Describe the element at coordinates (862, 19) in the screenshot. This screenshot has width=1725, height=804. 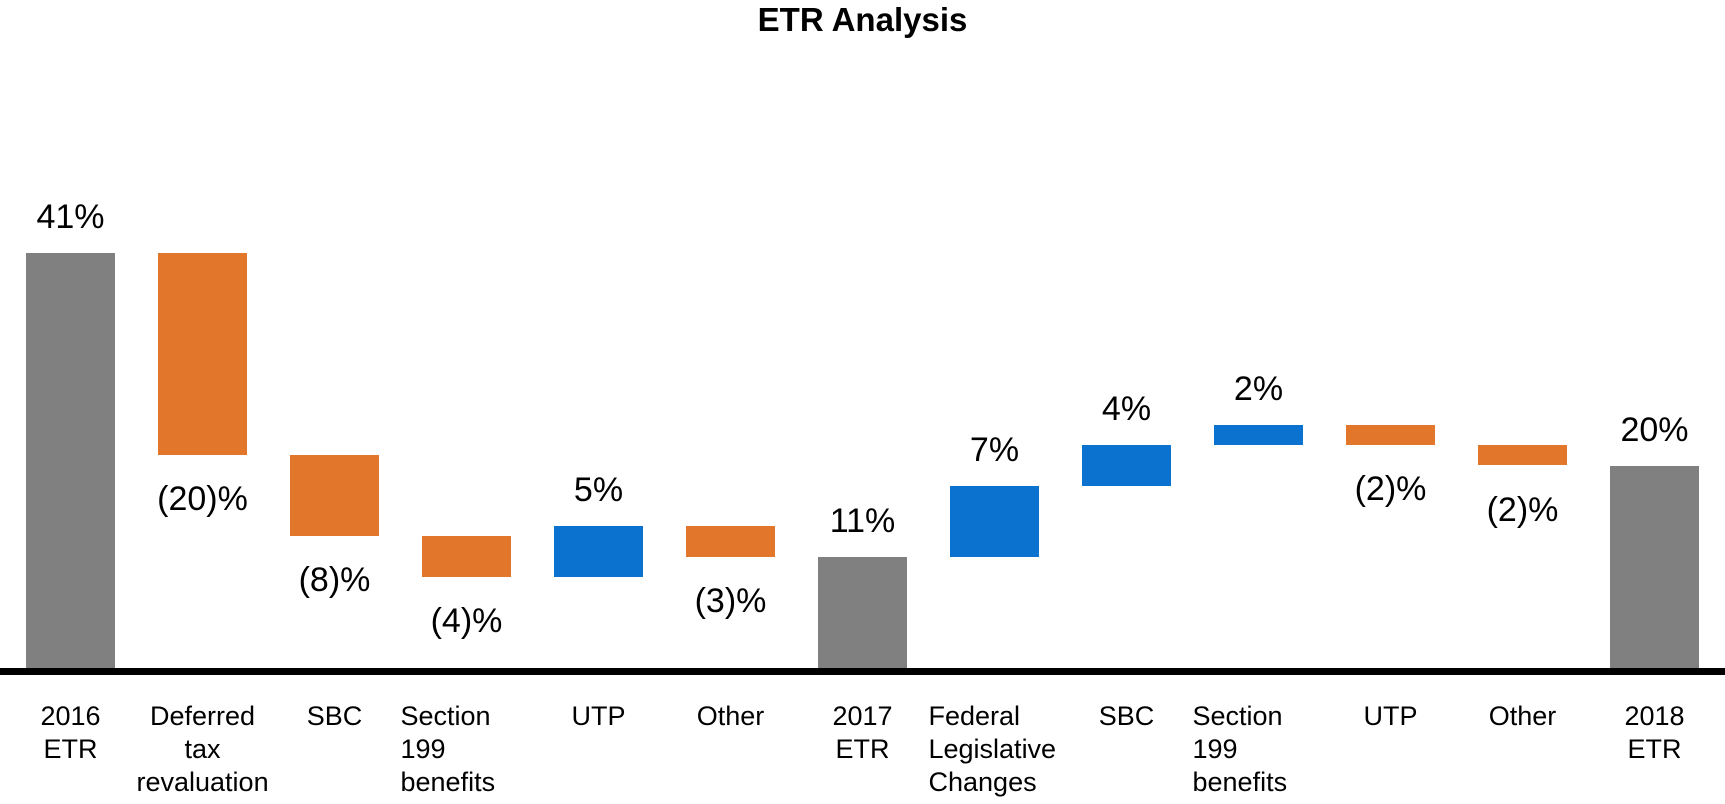
I see `chart-title: ETR Analysis` at that location.